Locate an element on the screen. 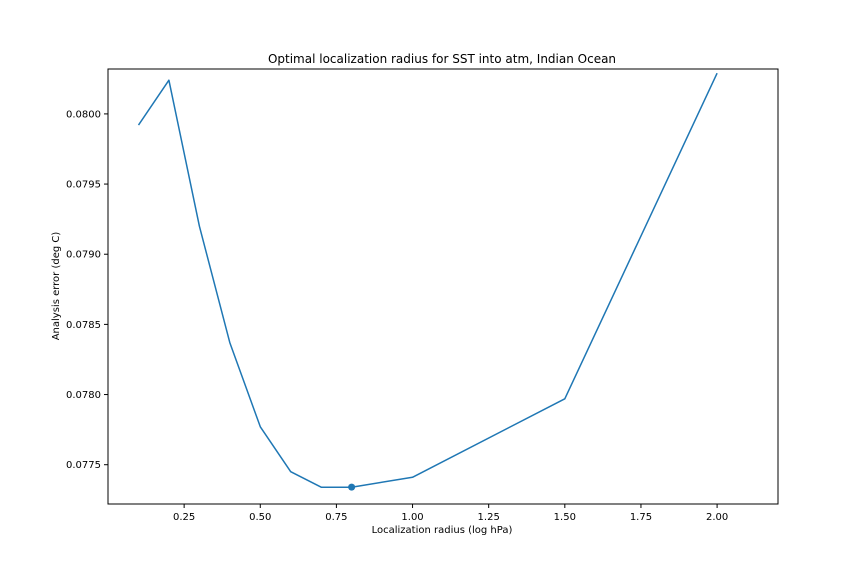 The image size is (864, 576). y-tick-label: 0.0775 is located at coordinates (83, 465).